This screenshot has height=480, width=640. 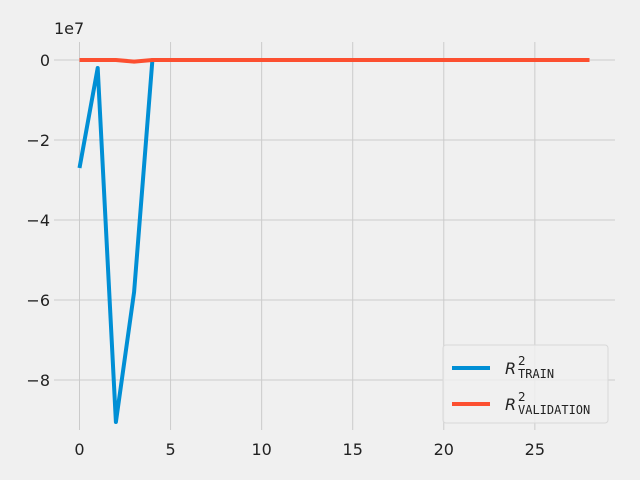 I want to click on y-tick-label: −8, so click(x=38, y=380).